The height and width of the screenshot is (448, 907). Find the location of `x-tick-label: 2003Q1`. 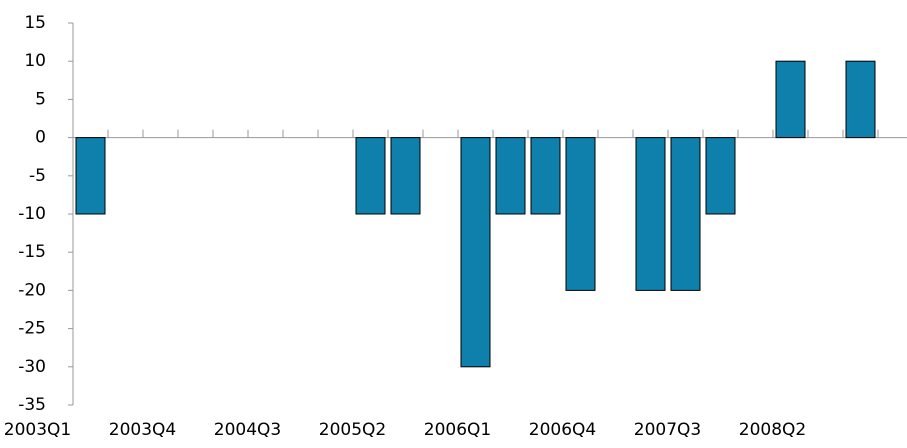

x-tick-label: 2003Q1 is located at coordinates (37, 430).